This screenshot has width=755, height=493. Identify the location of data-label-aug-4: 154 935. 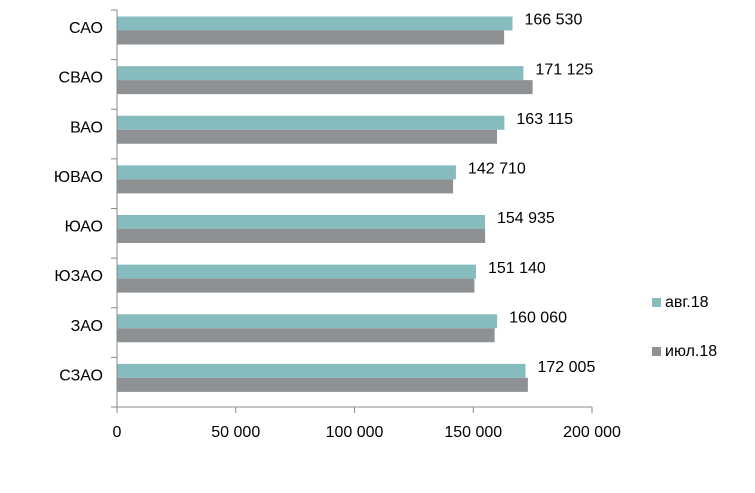
(526, 218).